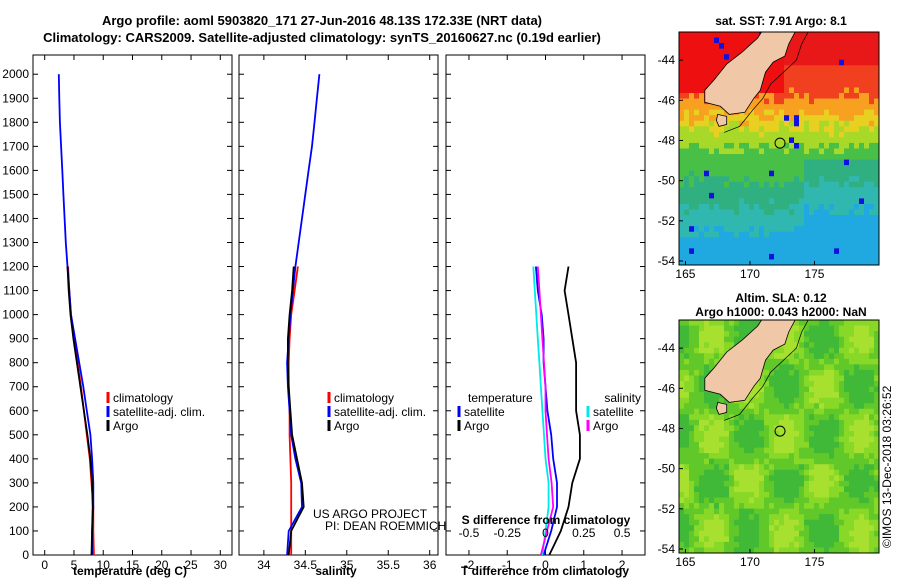  I want to click on project-label: US ARGO PROJECT, so click(370, 514).